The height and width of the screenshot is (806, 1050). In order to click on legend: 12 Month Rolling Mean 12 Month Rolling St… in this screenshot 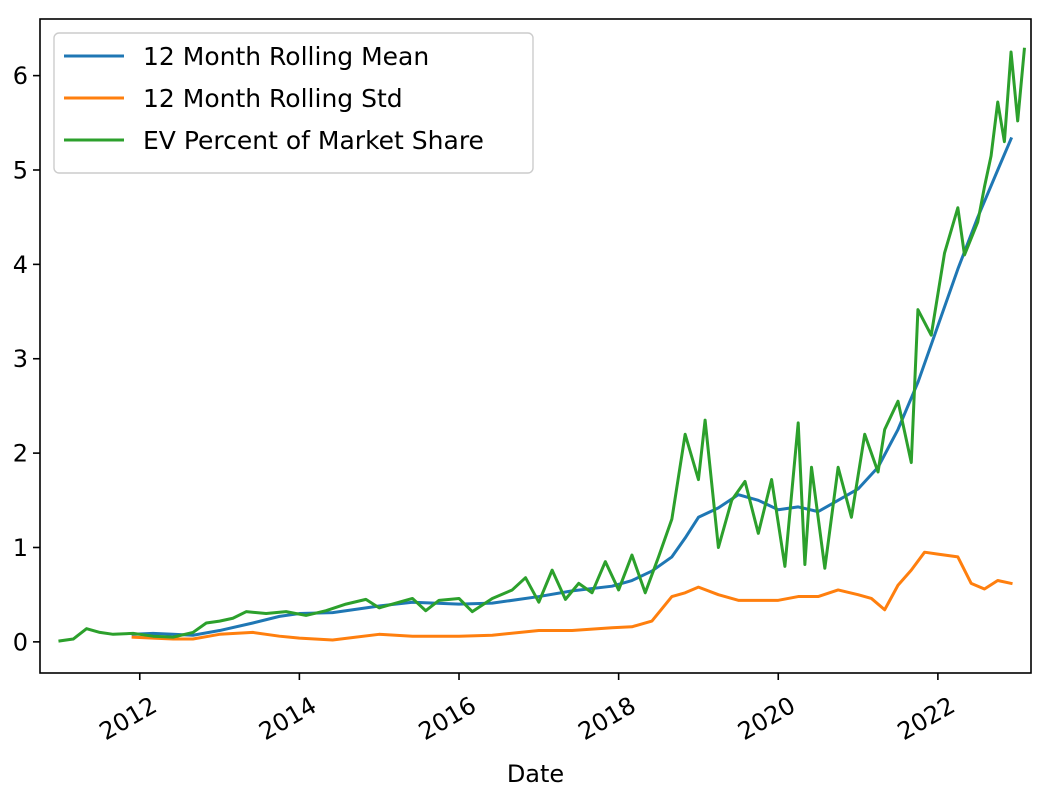, I will do `click(293, 103)`.